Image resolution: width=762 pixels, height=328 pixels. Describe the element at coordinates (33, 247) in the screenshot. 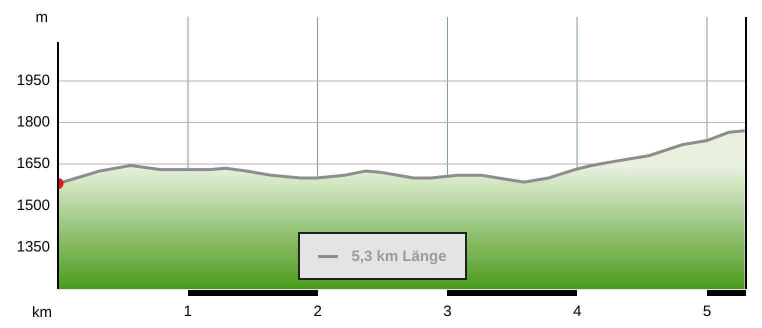

I see `y-tick-label: 1350` at that location.